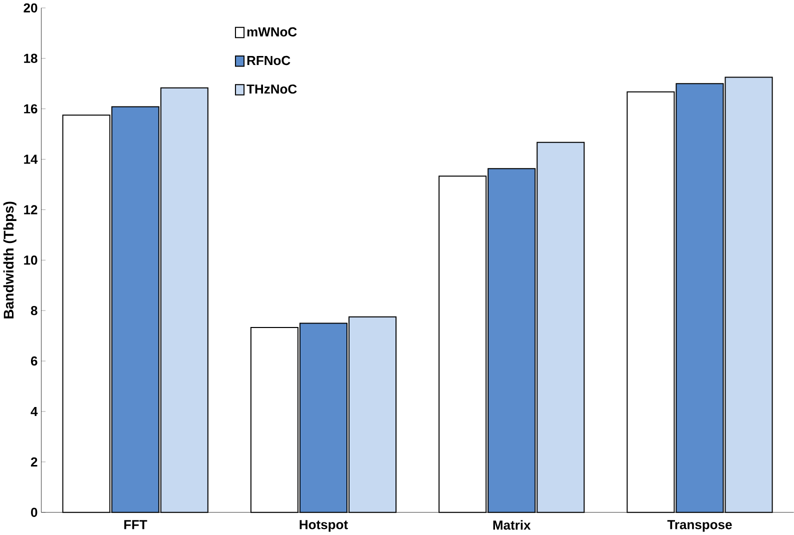 The width and height of the screenshot is (794, 535). I want to click on y-tick-label: 18, so click(31, 58).